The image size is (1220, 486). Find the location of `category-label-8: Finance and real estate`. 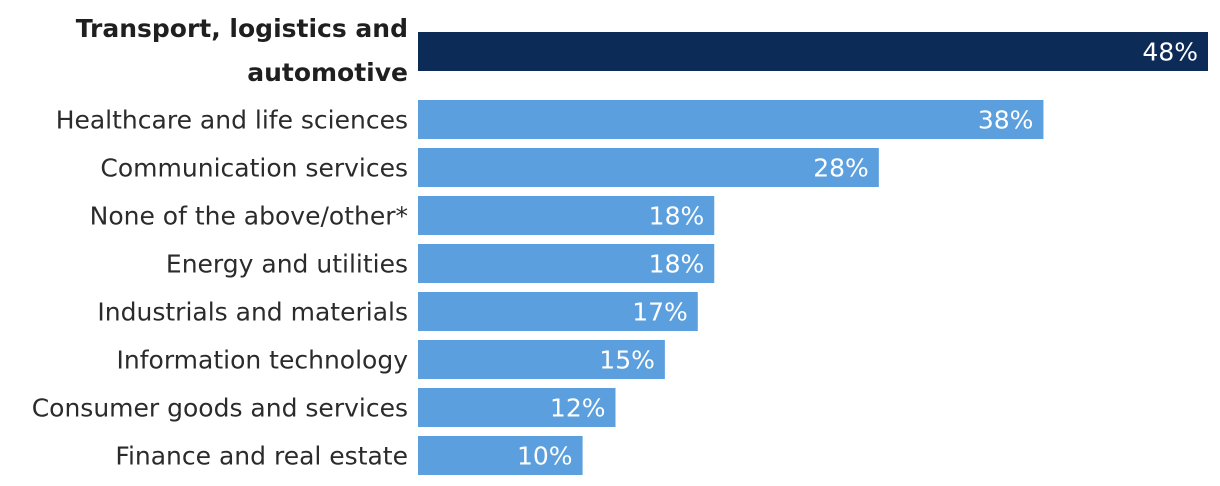

category-label-8: Finance and real estate is located at coordinates (261, 456).